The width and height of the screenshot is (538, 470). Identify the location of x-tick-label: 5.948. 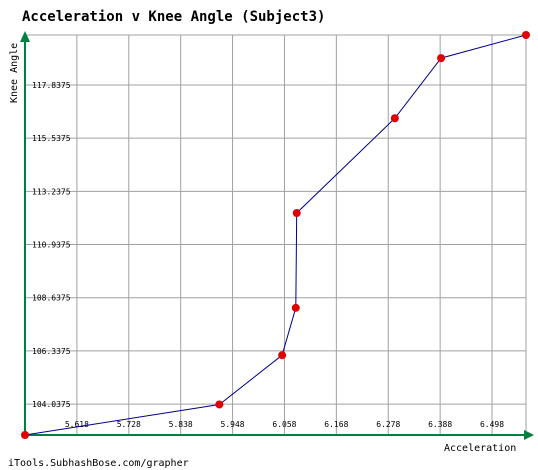
(233, 424).